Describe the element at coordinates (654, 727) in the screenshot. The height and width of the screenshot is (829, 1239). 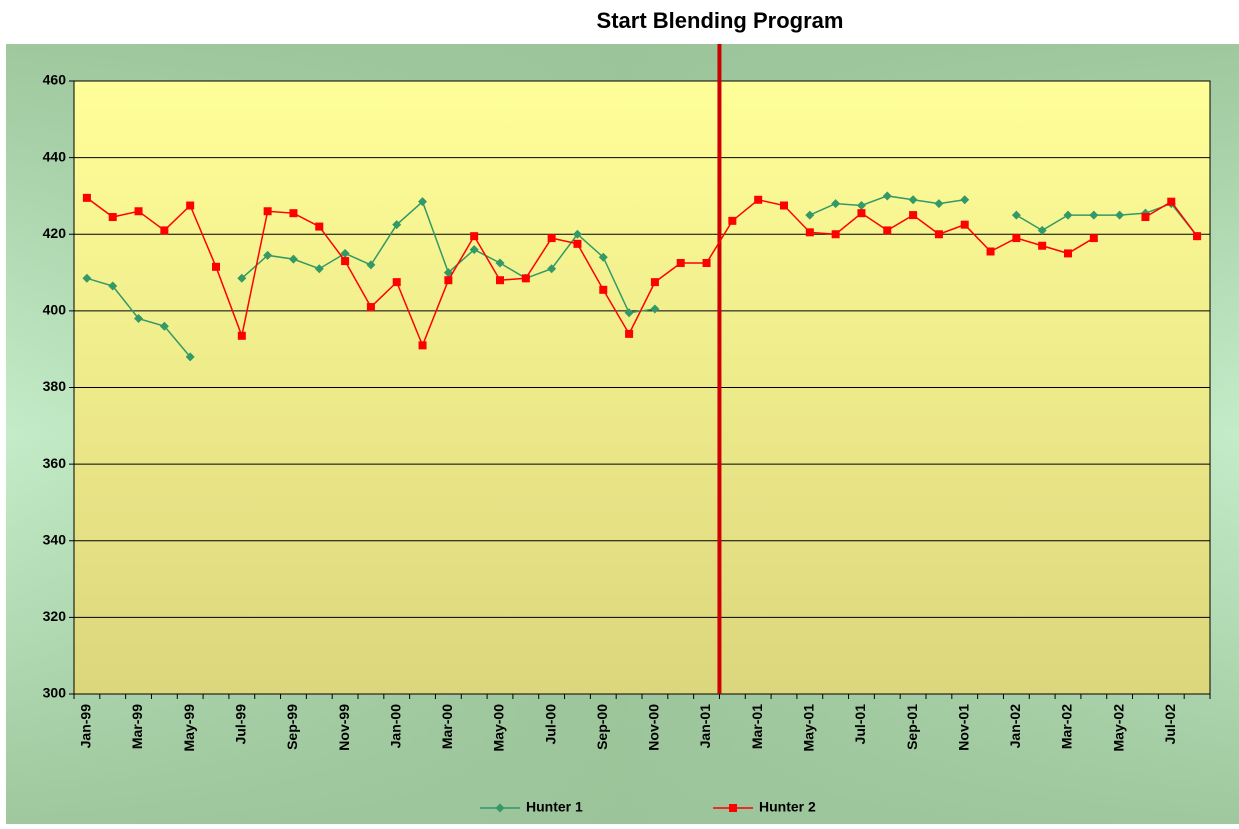
I see `x-tick-label: Nov-00` at that location.